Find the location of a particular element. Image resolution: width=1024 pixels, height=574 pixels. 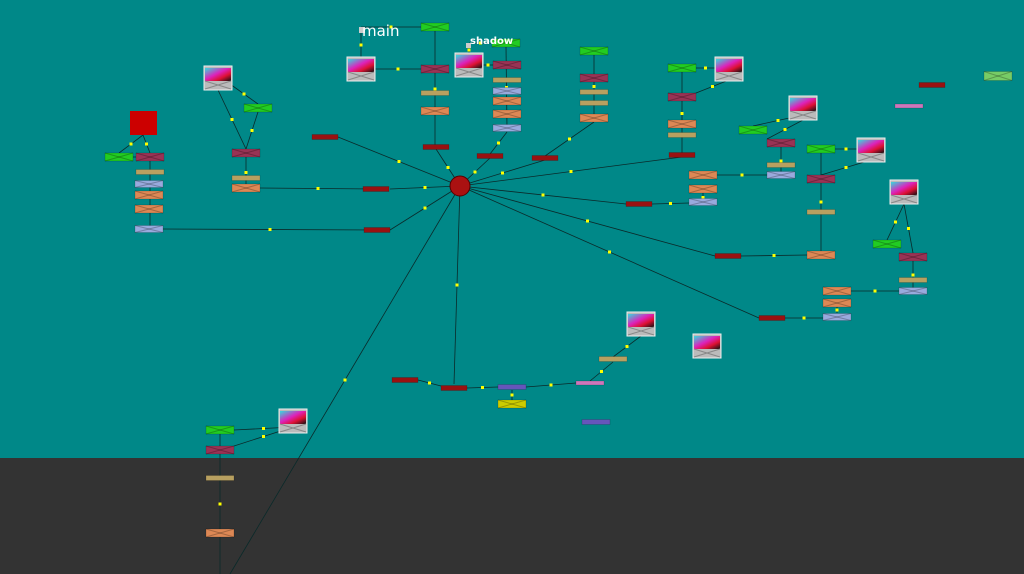

lightgreen-node is located at coordinates (998, 76).